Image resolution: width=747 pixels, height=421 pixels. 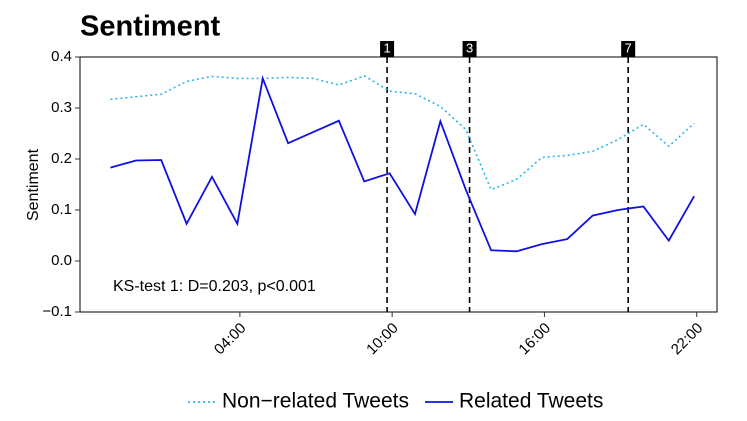 What do you see at coordinates (150, 27) in the screenshot?
I see `chart-title: Sentiment` at bounding box center [150, 27].